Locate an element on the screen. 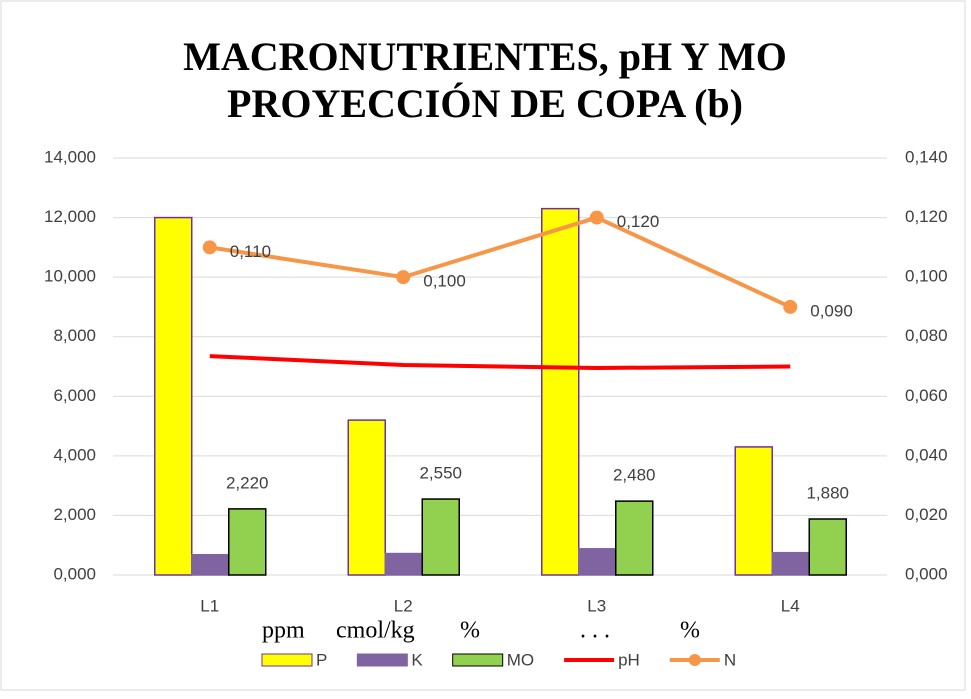 The width and height of the screenshot is (971, 699). y2-tick-label: 0,040 is located at coordinates (926, 454).